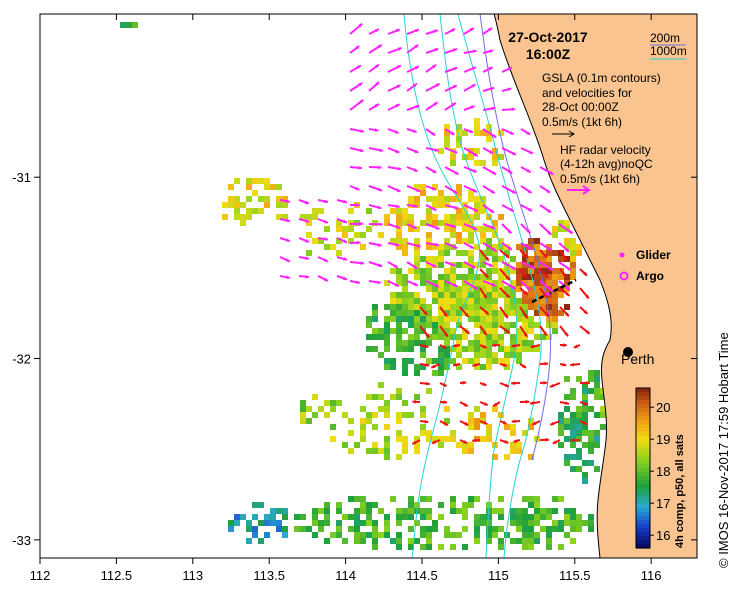 The image size is (739, 597). I want to click on radar-line-2: (4-12h avg)noQC, so click(606, 164).